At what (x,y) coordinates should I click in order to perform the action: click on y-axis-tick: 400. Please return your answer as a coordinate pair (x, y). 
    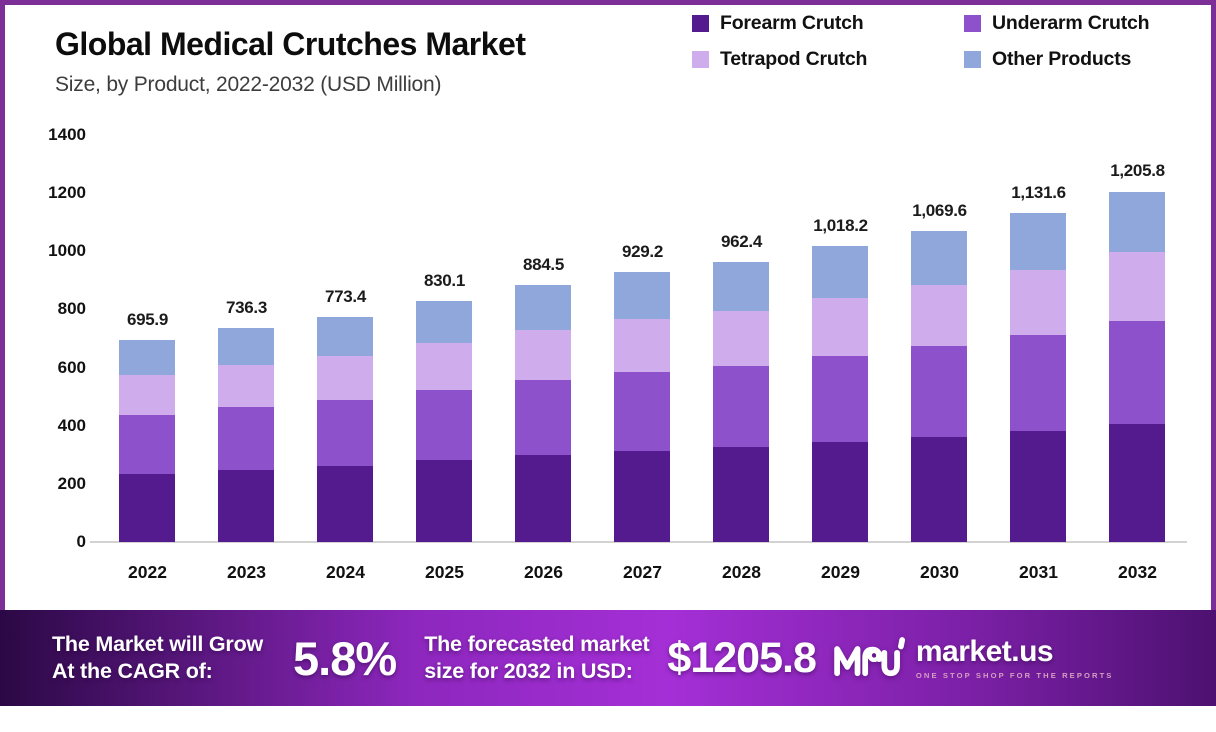
    Looking at the image, I should click on (71, 425).